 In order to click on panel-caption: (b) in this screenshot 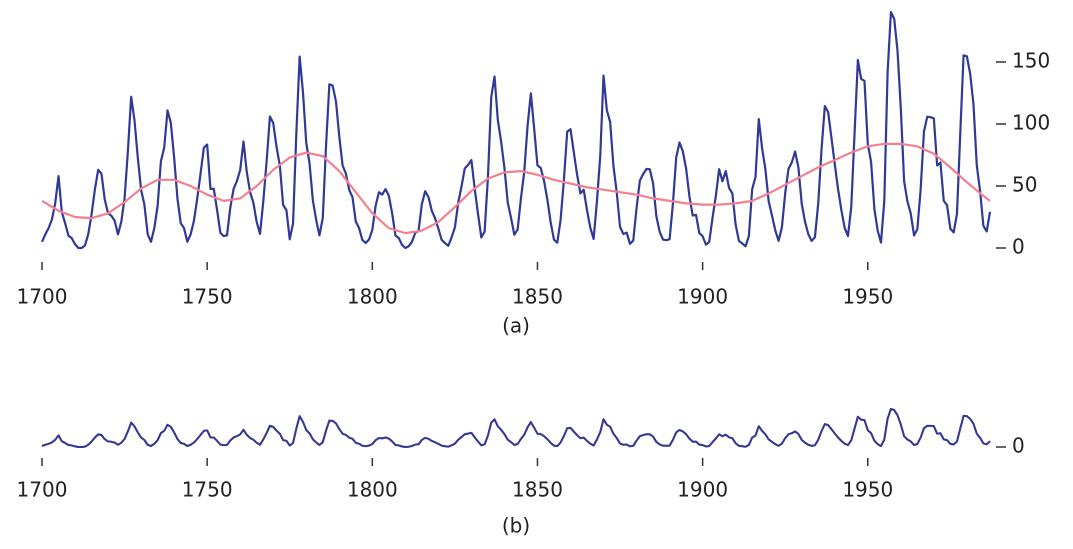, I will do `click(516, 526)`.